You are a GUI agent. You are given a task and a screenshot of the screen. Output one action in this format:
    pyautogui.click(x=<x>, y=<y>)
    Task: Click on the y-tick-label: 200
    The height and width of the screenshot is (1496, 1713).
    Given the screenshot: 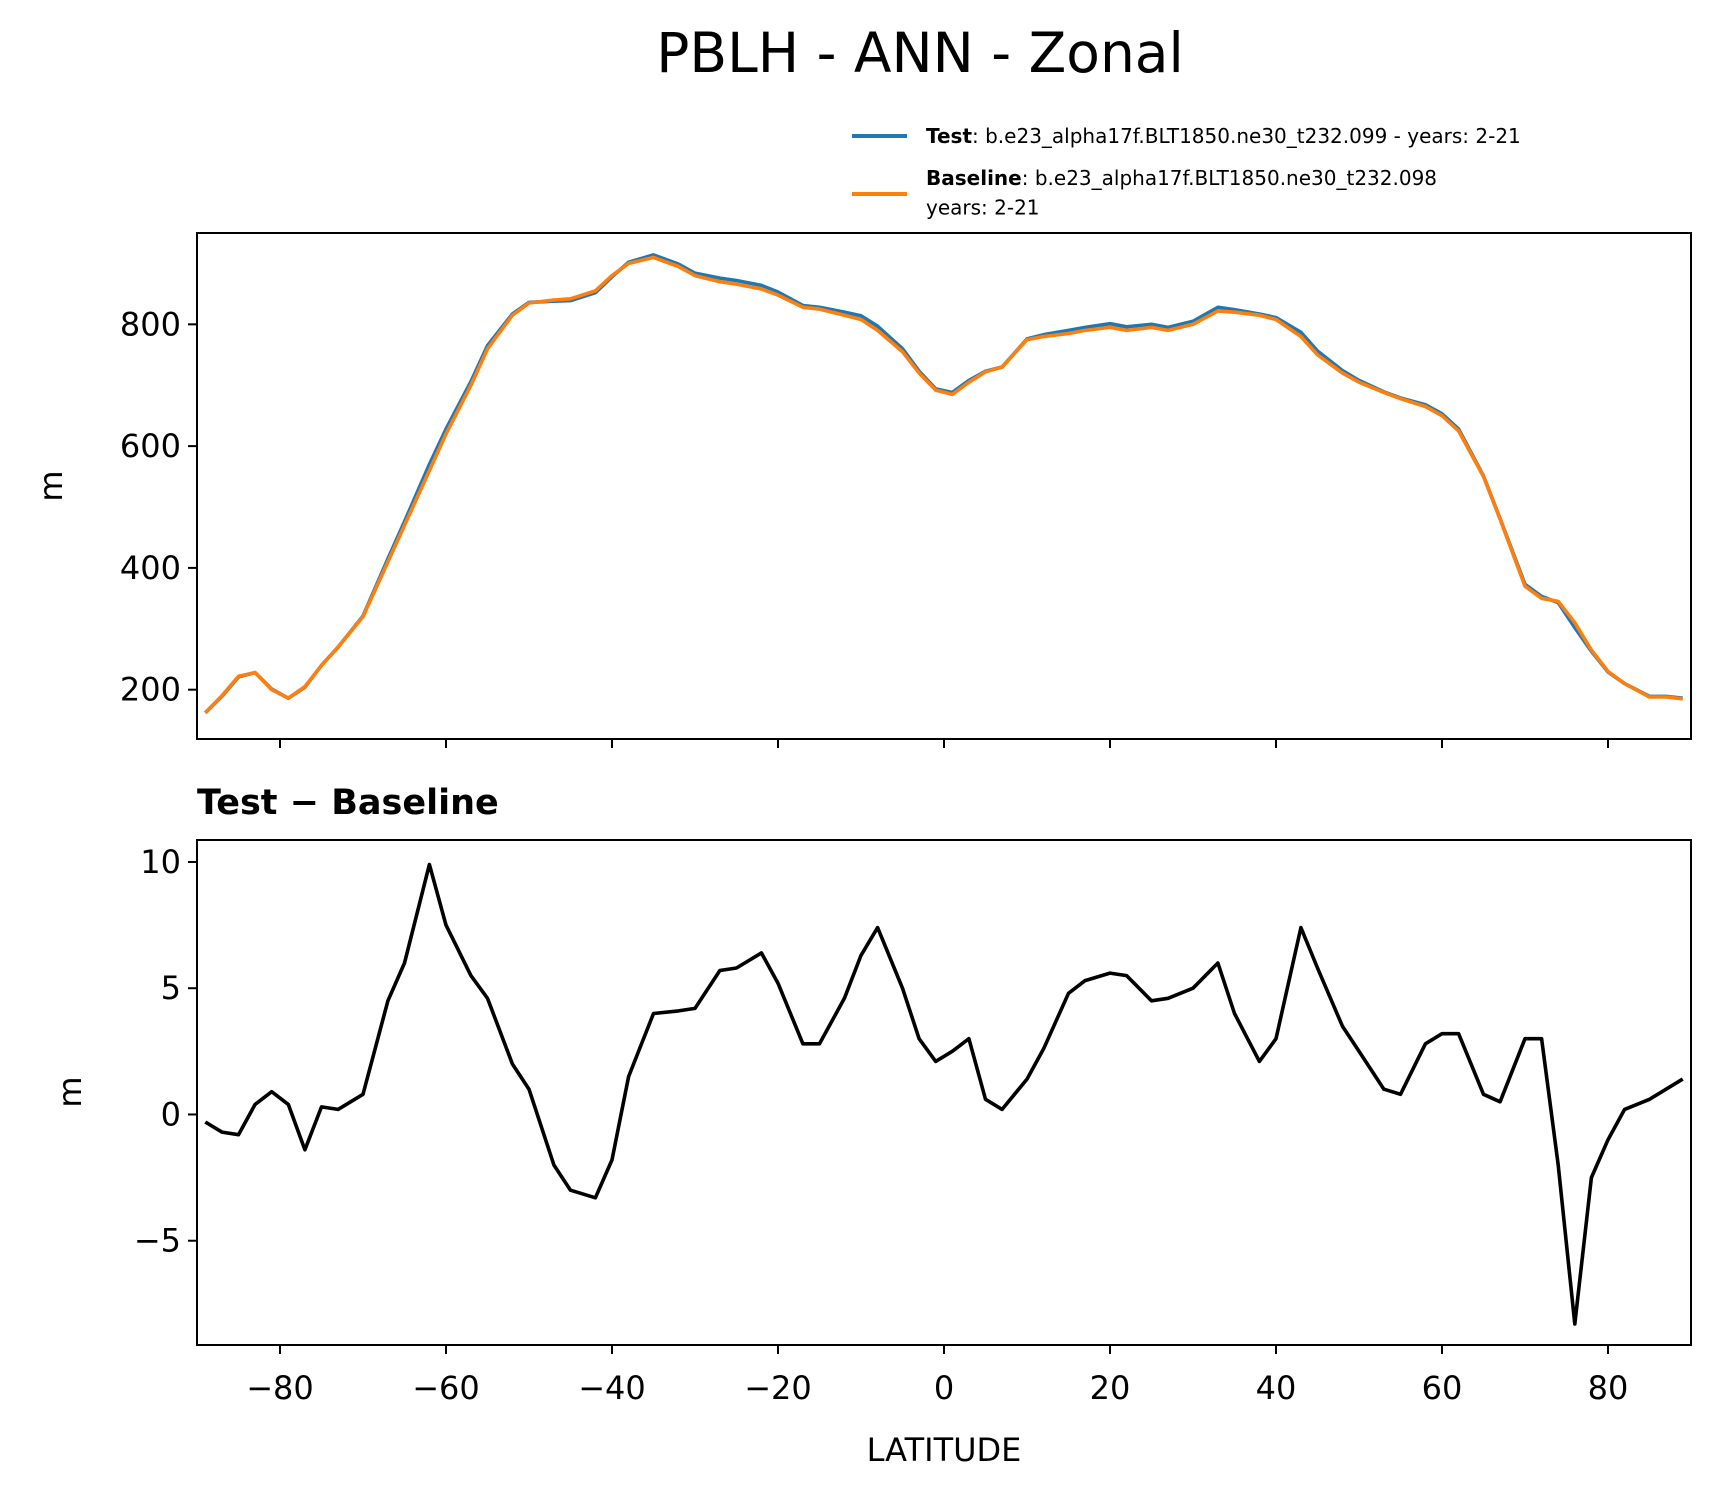 What is the action you would take?
    pyautogui.click(x=150, y=690)
    